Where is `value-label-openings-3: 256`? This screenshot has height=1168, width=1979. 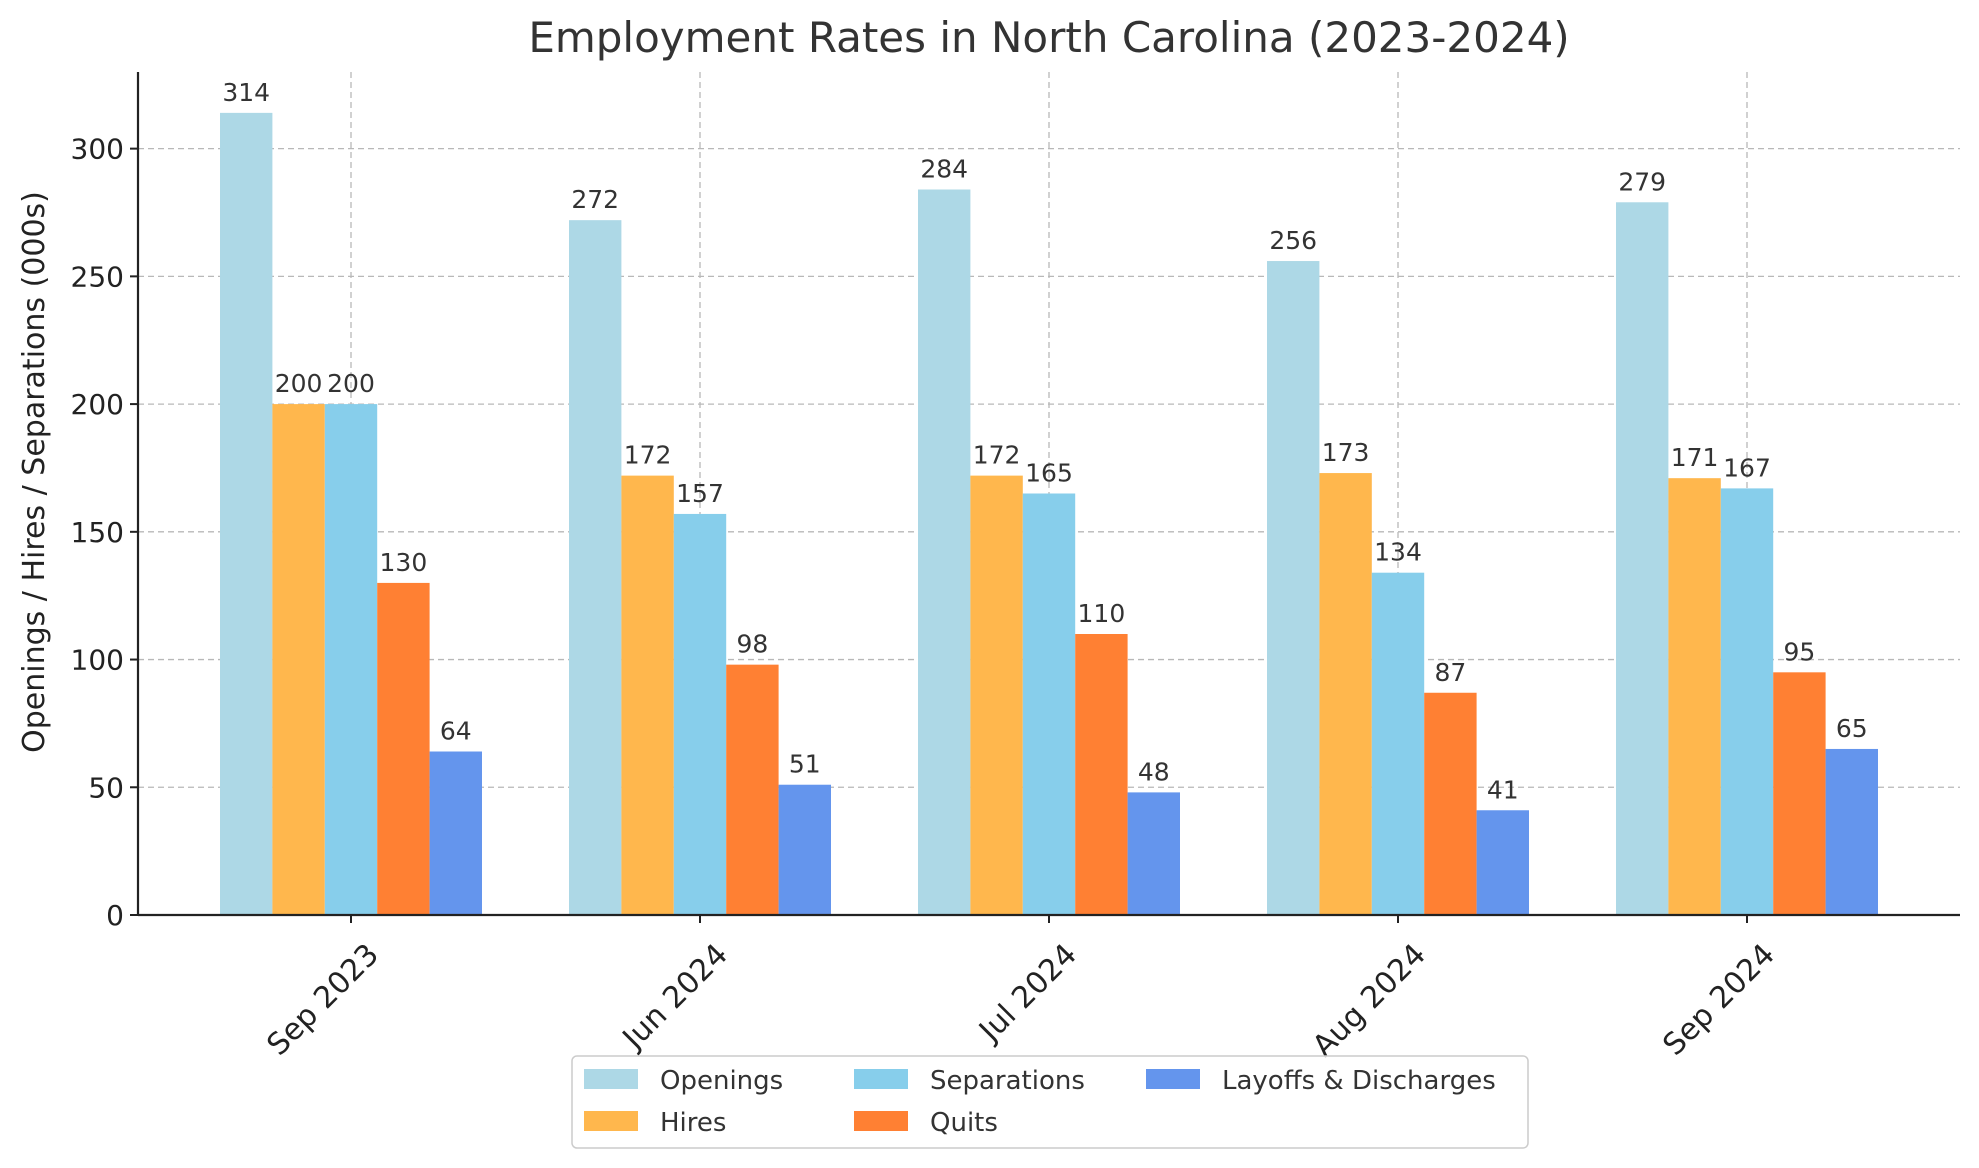 value-label-openings-3: 256 is located at coordinates (1293, 240).